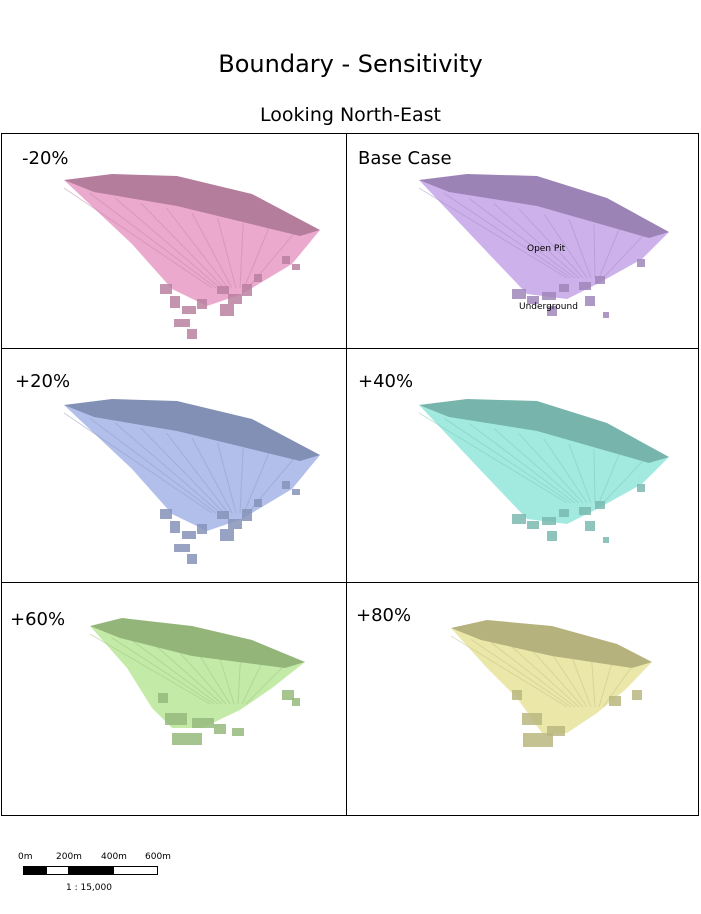  I want to click on page-title: Boundary - Sensitivity, so click(350, 64).